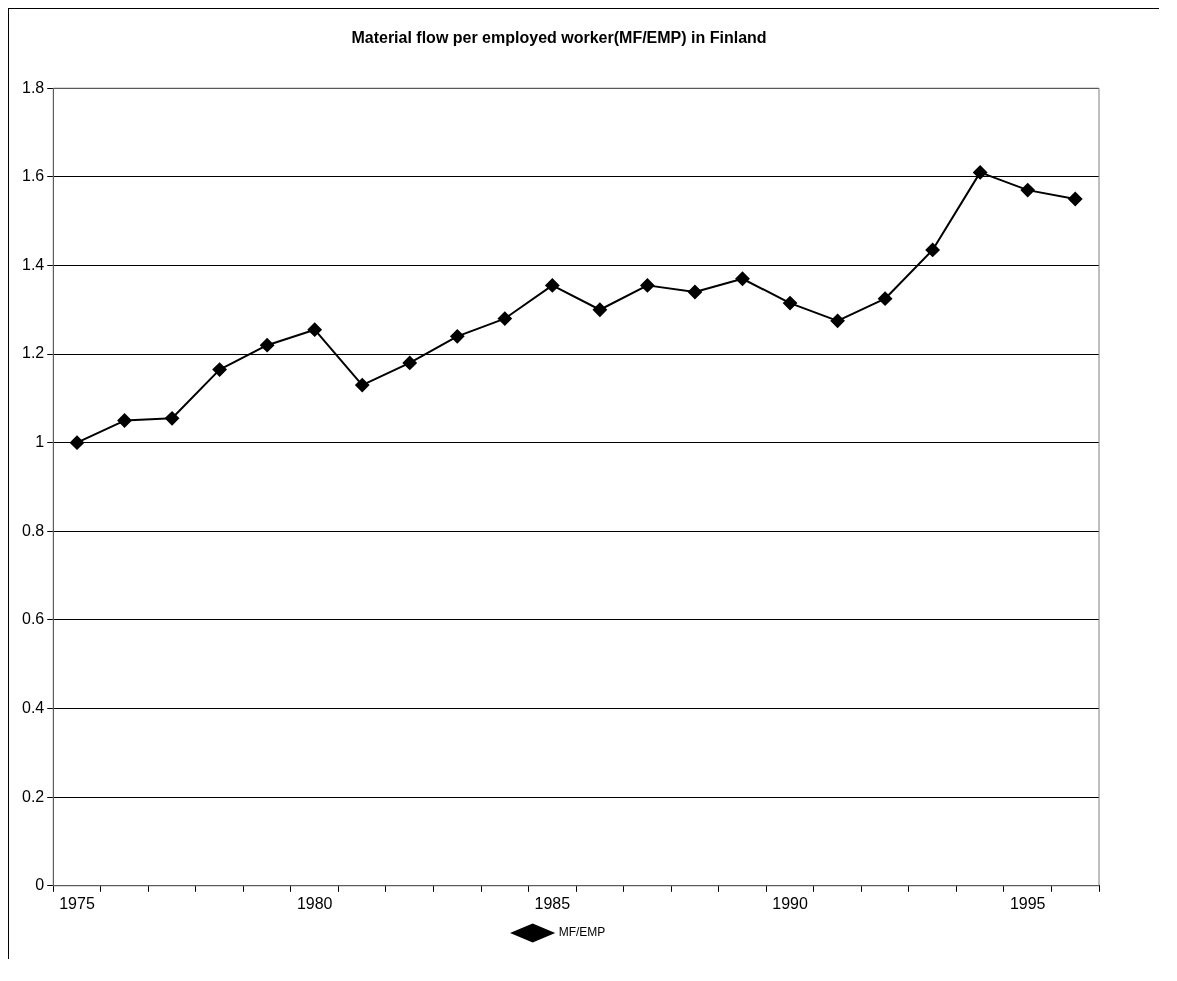  I want to click on y-tick-label: 1, so click(40, 442).